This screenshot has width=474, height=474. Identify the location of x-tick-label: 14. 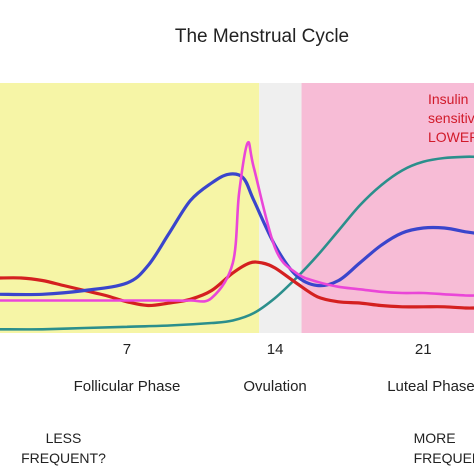
(275, 349).